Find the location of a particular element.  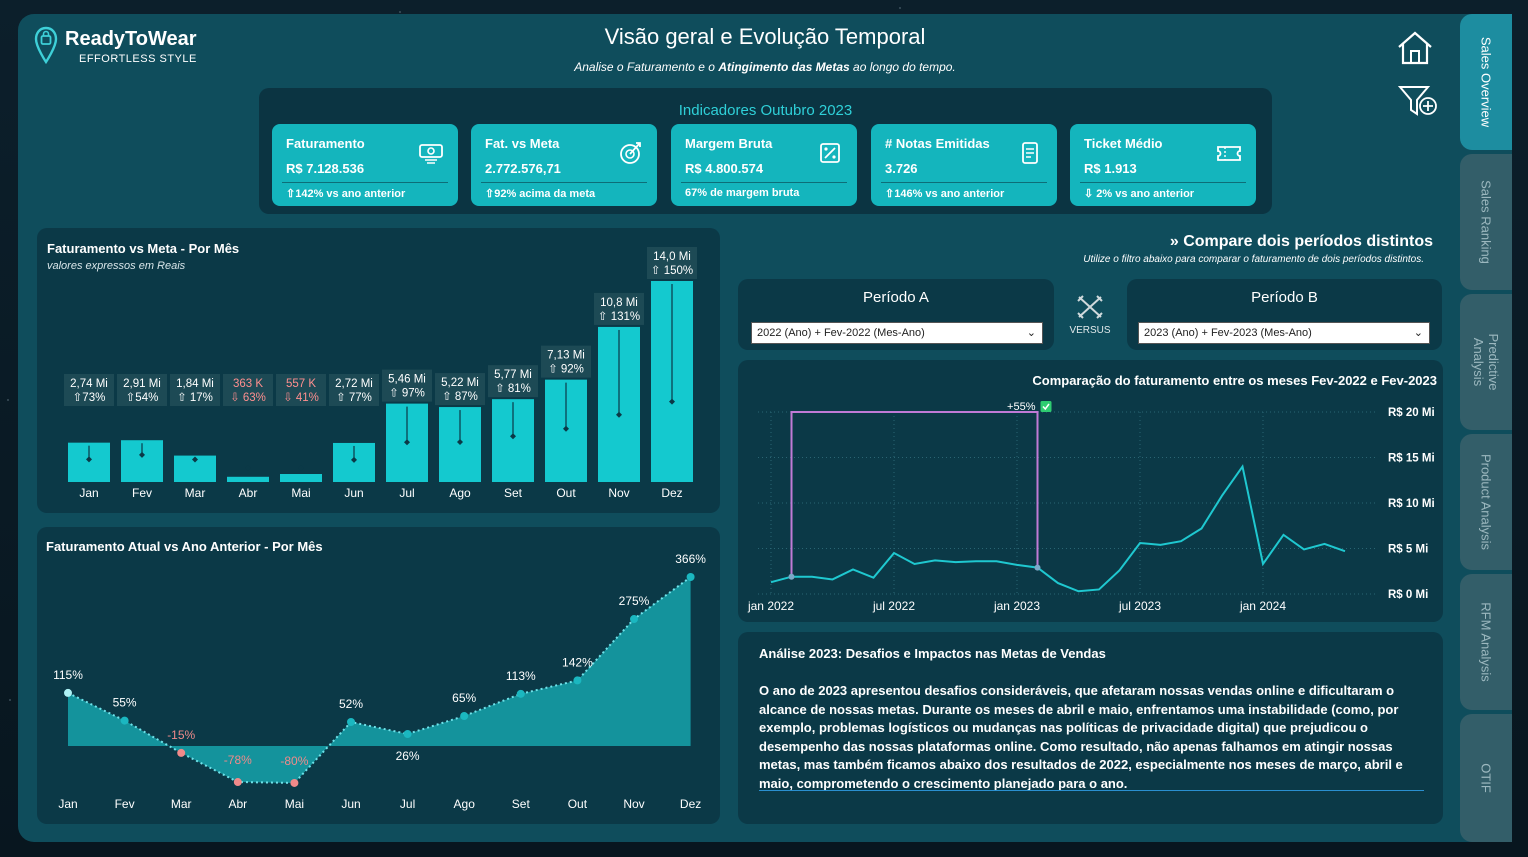

area-fill is located at coordinates (379, 680).